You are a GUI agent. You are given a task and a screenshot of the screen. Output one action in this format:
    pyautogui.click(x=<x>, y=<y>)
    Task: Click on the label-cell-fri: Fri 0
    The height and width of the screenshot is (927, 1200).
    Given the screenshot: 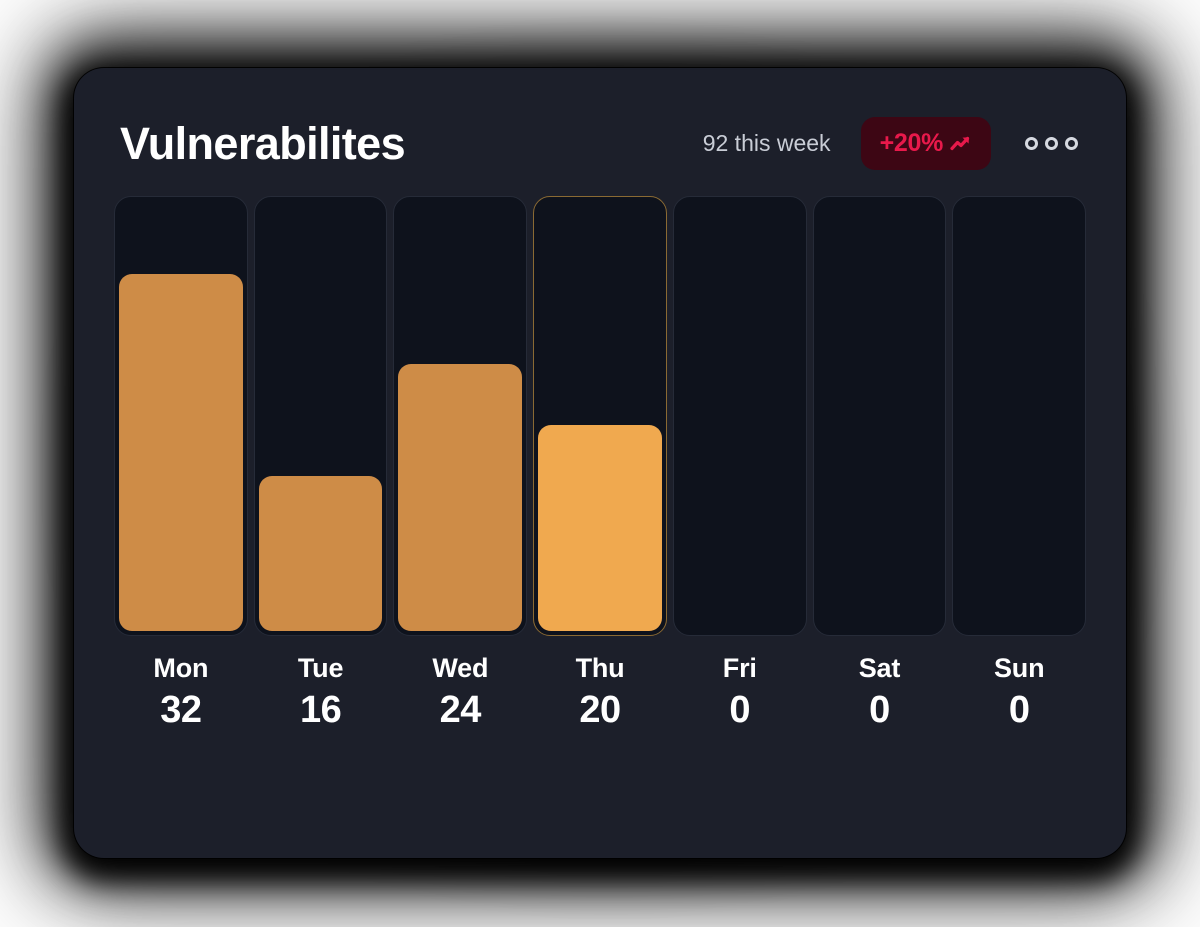 What is the action you would take?
    pyautogui.click(x=740, y=693)
    